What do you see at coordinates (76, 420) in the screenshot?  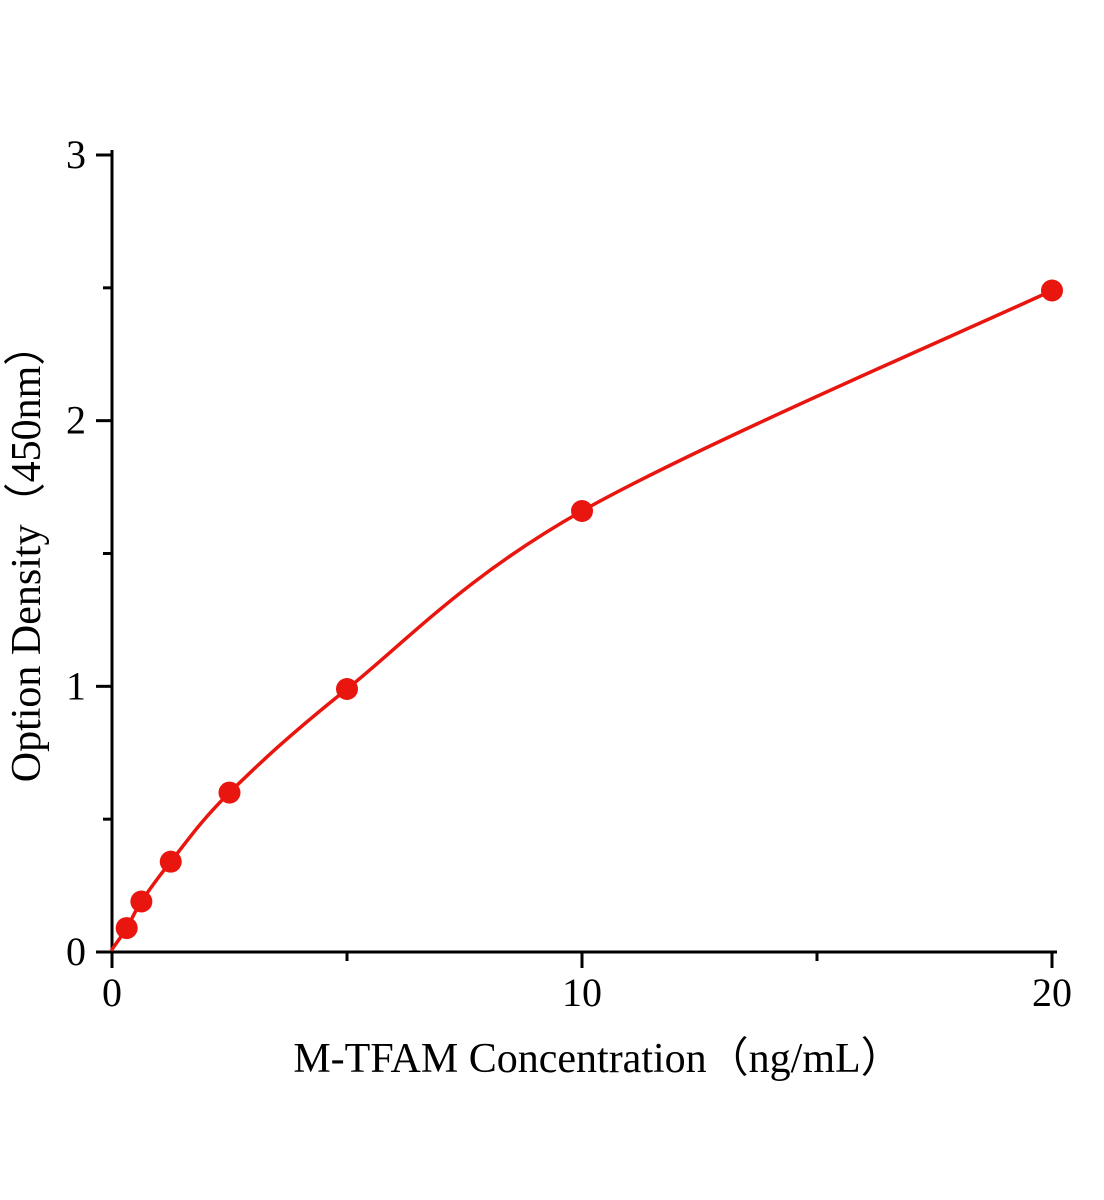 I see `y-tick-label: 2` at bounding box center [76, 420].